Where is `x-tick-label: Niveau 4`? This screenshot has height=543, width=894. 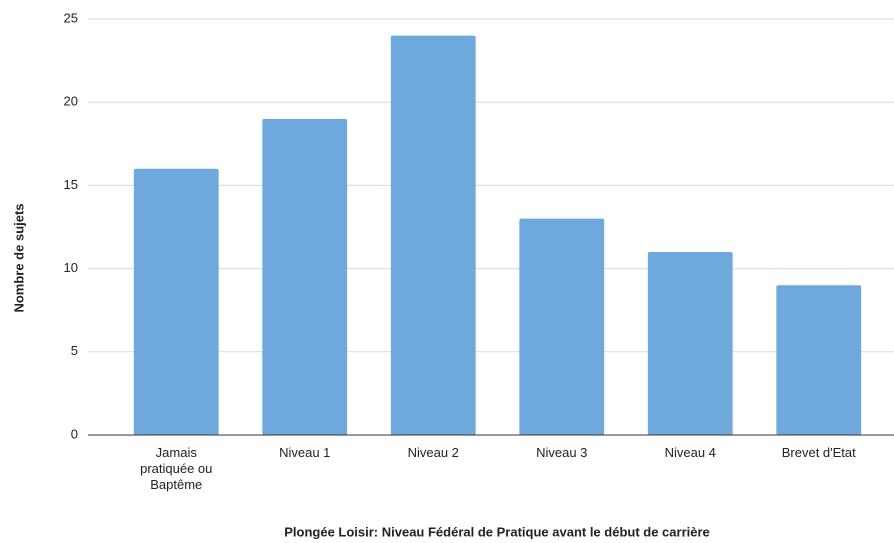
x-tick-label: Niveau 4 is located at coordinates (690, 452).